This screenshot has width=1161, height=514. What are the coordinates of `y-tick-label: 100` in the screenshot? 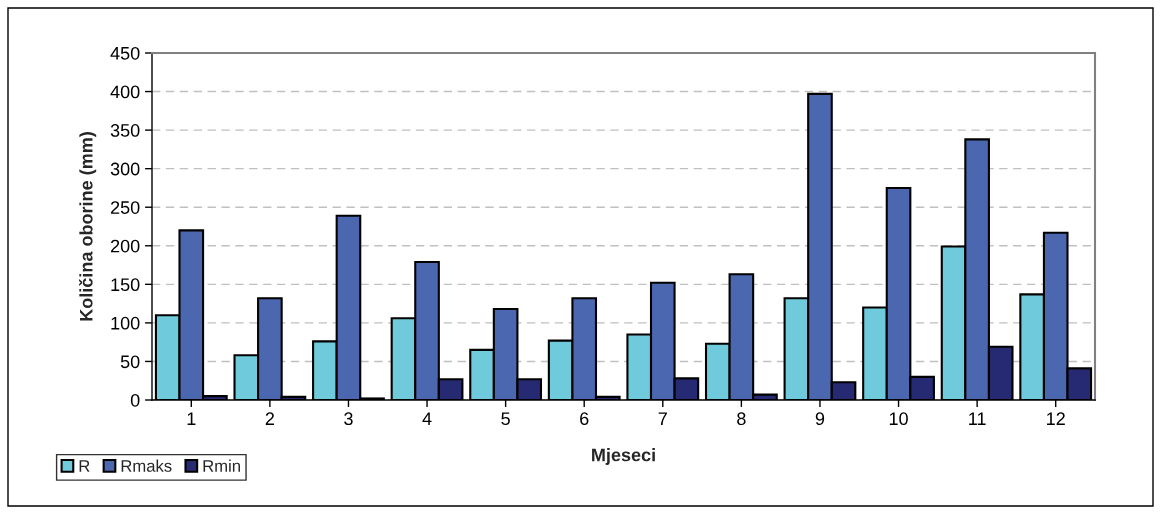 It's located at (125, 323).